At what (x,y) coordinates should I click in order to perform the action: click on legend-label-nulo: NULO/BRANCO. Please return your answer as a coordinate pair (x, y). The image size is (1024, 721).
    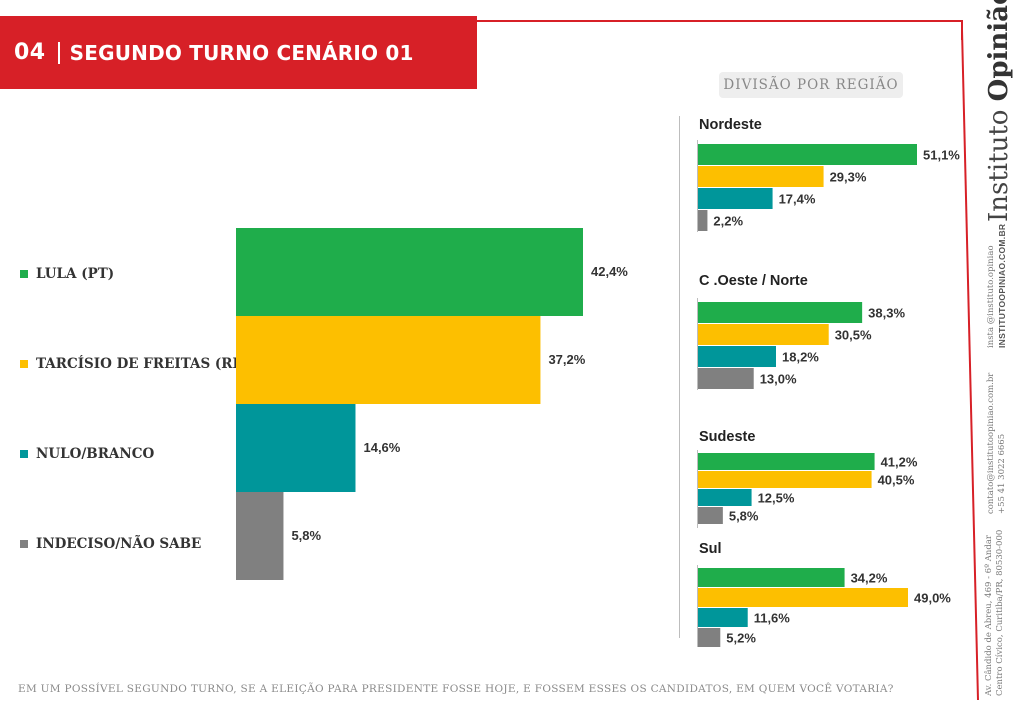
    Looking at the image, I should click on (95, 454).